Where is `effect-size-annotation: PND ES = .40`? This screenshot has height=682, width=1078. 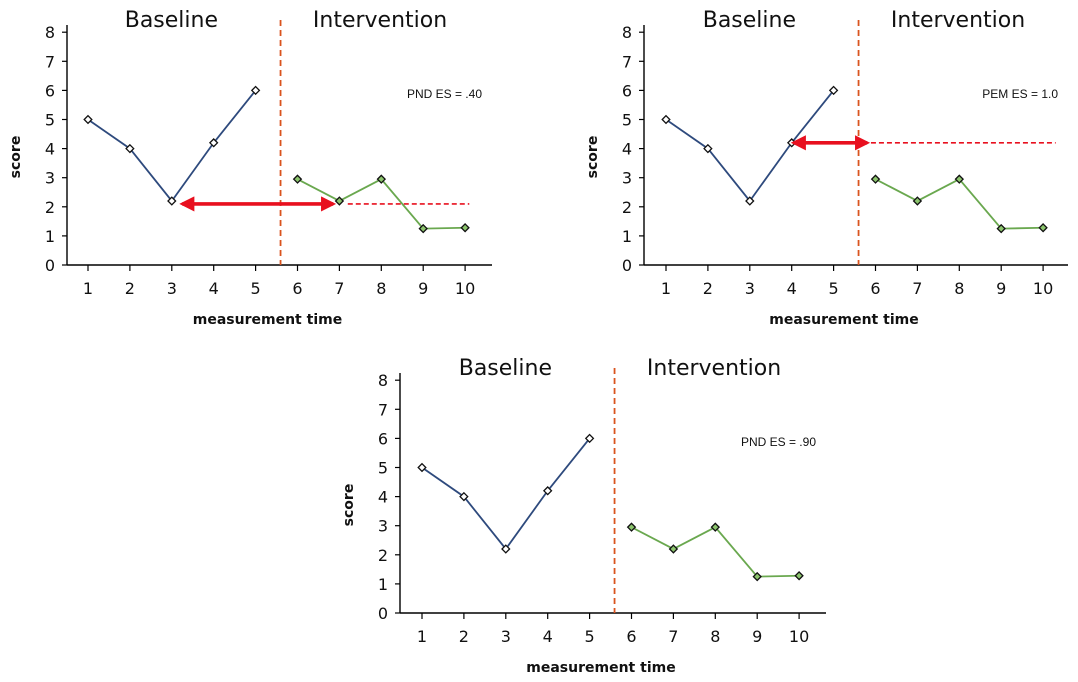
effect-size-annotation: PND ES = .40 is located at coordinates (444, 94).